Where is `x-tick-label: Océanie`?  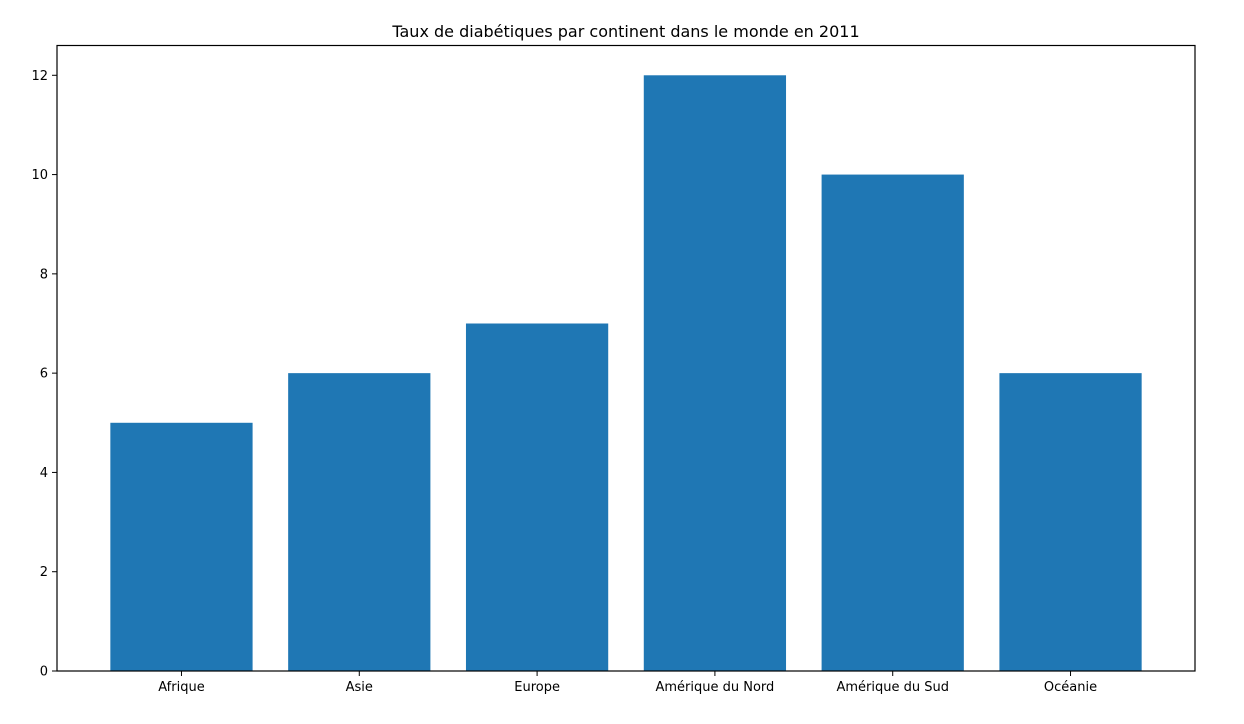 x-tick-label: Océanie is located at coordinates (1070, 687).